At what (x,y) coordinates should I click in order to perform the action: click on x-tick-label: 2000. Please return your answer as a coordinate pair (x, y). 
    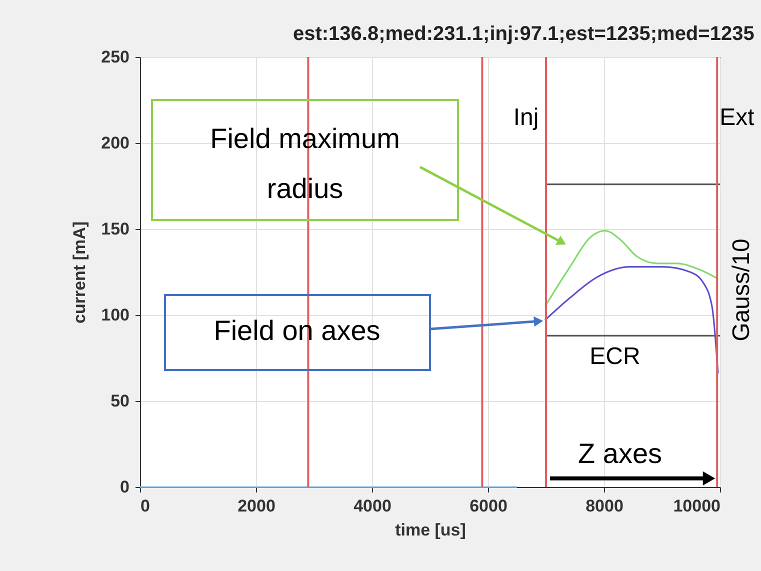
    Looking at the image, I should click on (257, 506).